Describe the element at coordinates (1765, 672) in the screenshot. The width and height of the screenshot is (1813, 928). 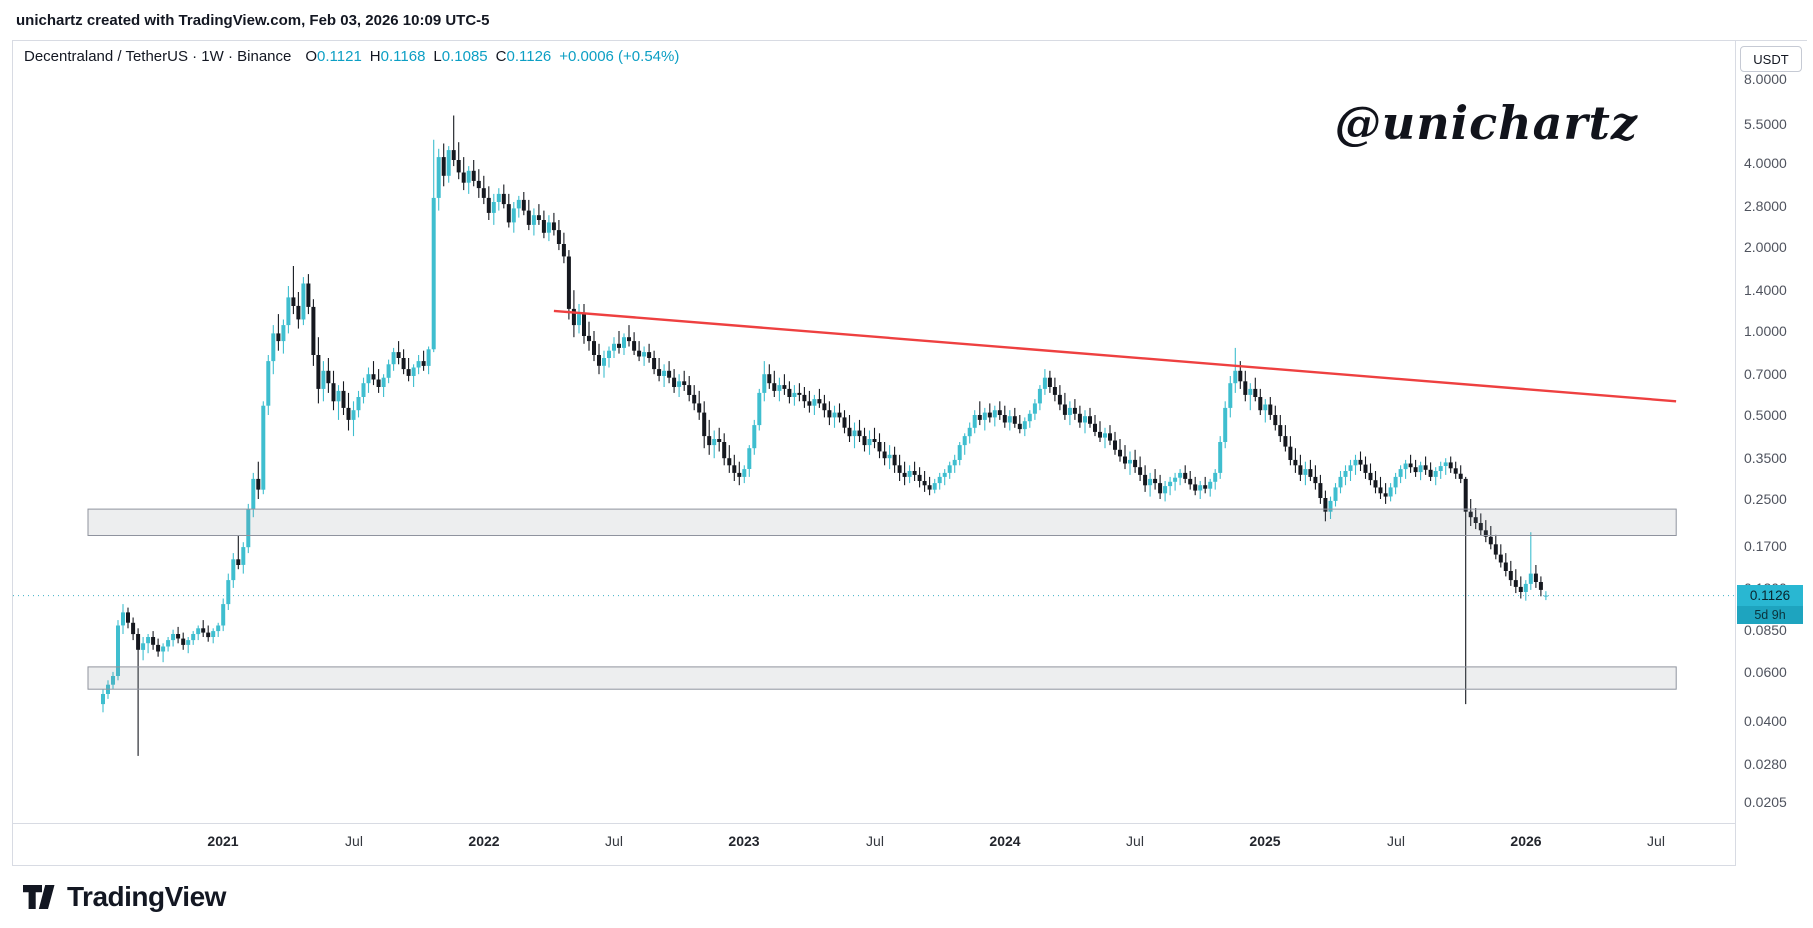
I see `price-tick: 0.0600` at that location.